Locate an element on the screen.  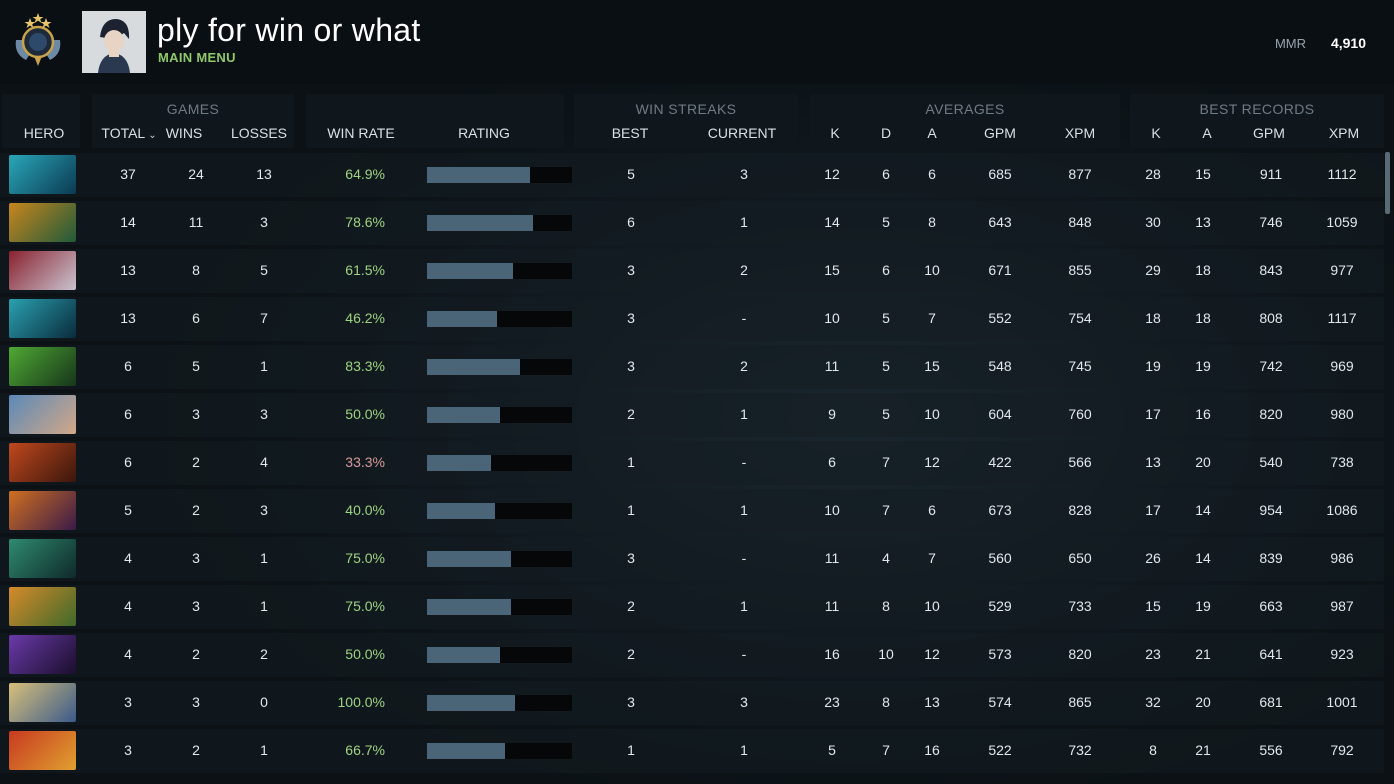
faceless-void-portrait-icon is located at coordinates (42, 654).